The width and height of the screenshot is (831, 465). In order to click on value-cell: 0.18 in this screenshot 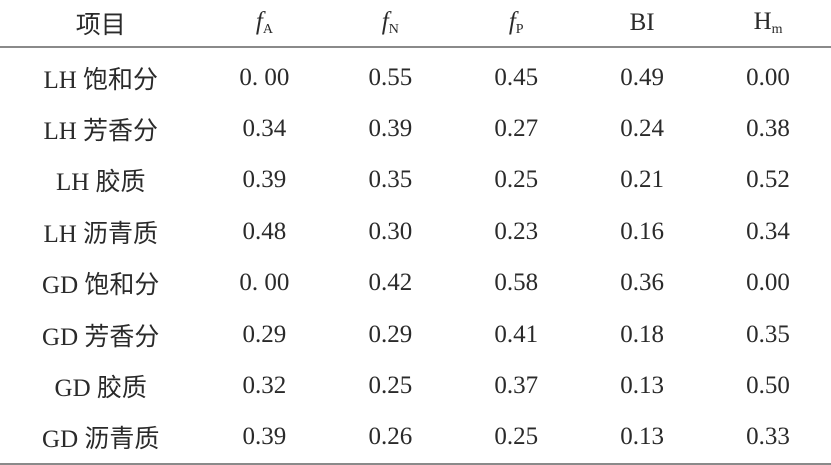, I will do `click(642, 334)`.